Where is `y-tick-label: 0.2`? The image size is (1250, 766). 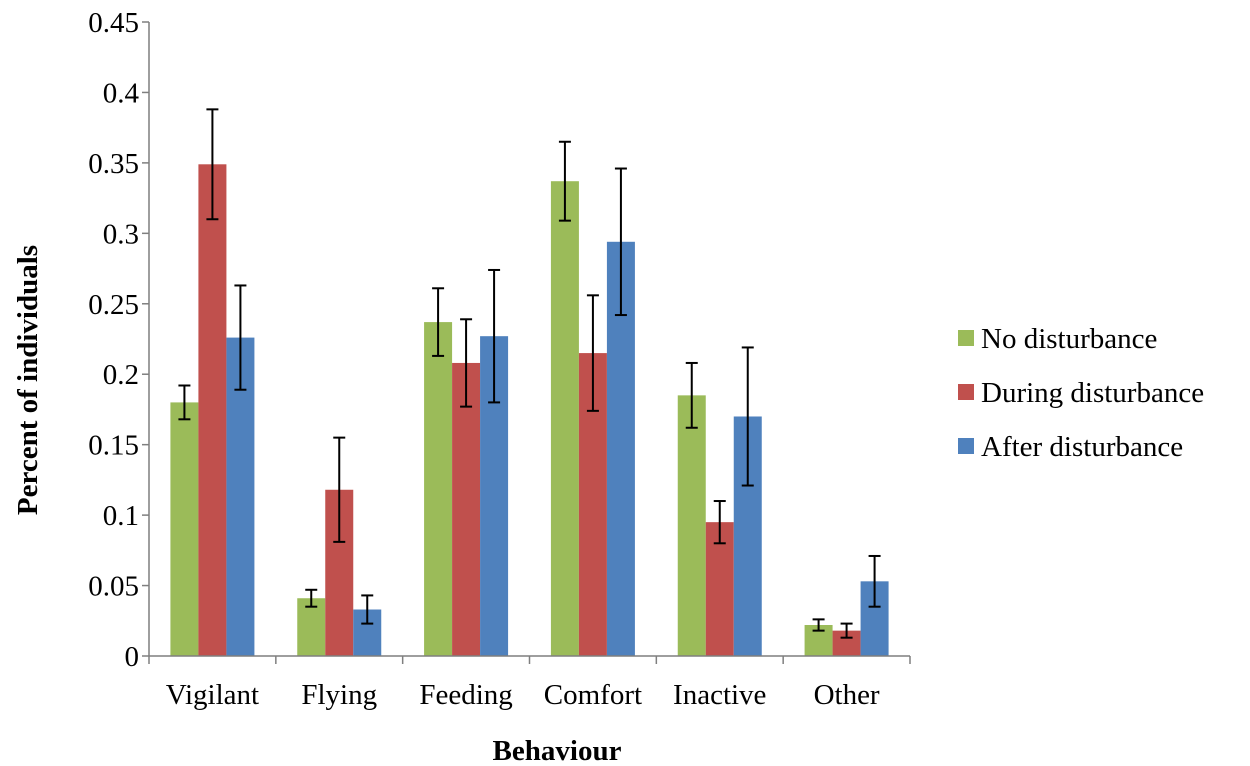
y-tick-label: 0.2 is located at coordinates (121, 375).